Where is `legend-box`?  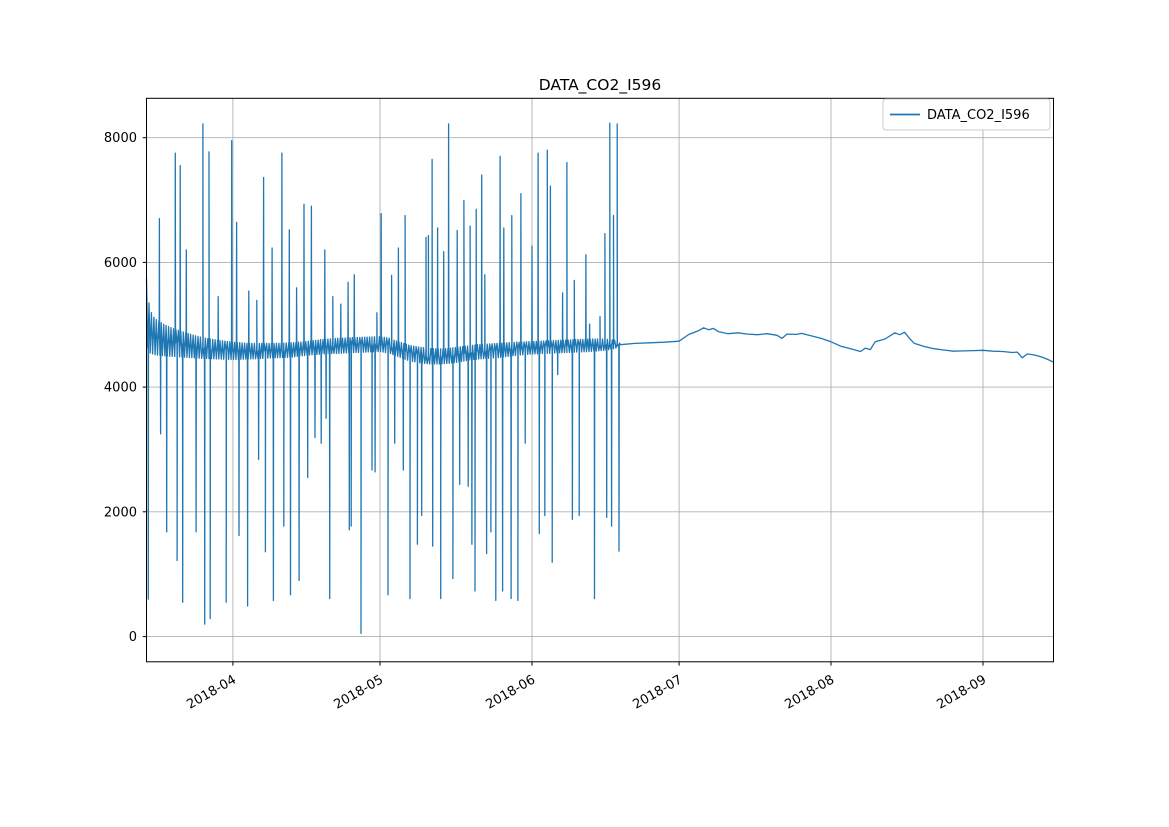
legend-box is located at coordinates (966, 114).